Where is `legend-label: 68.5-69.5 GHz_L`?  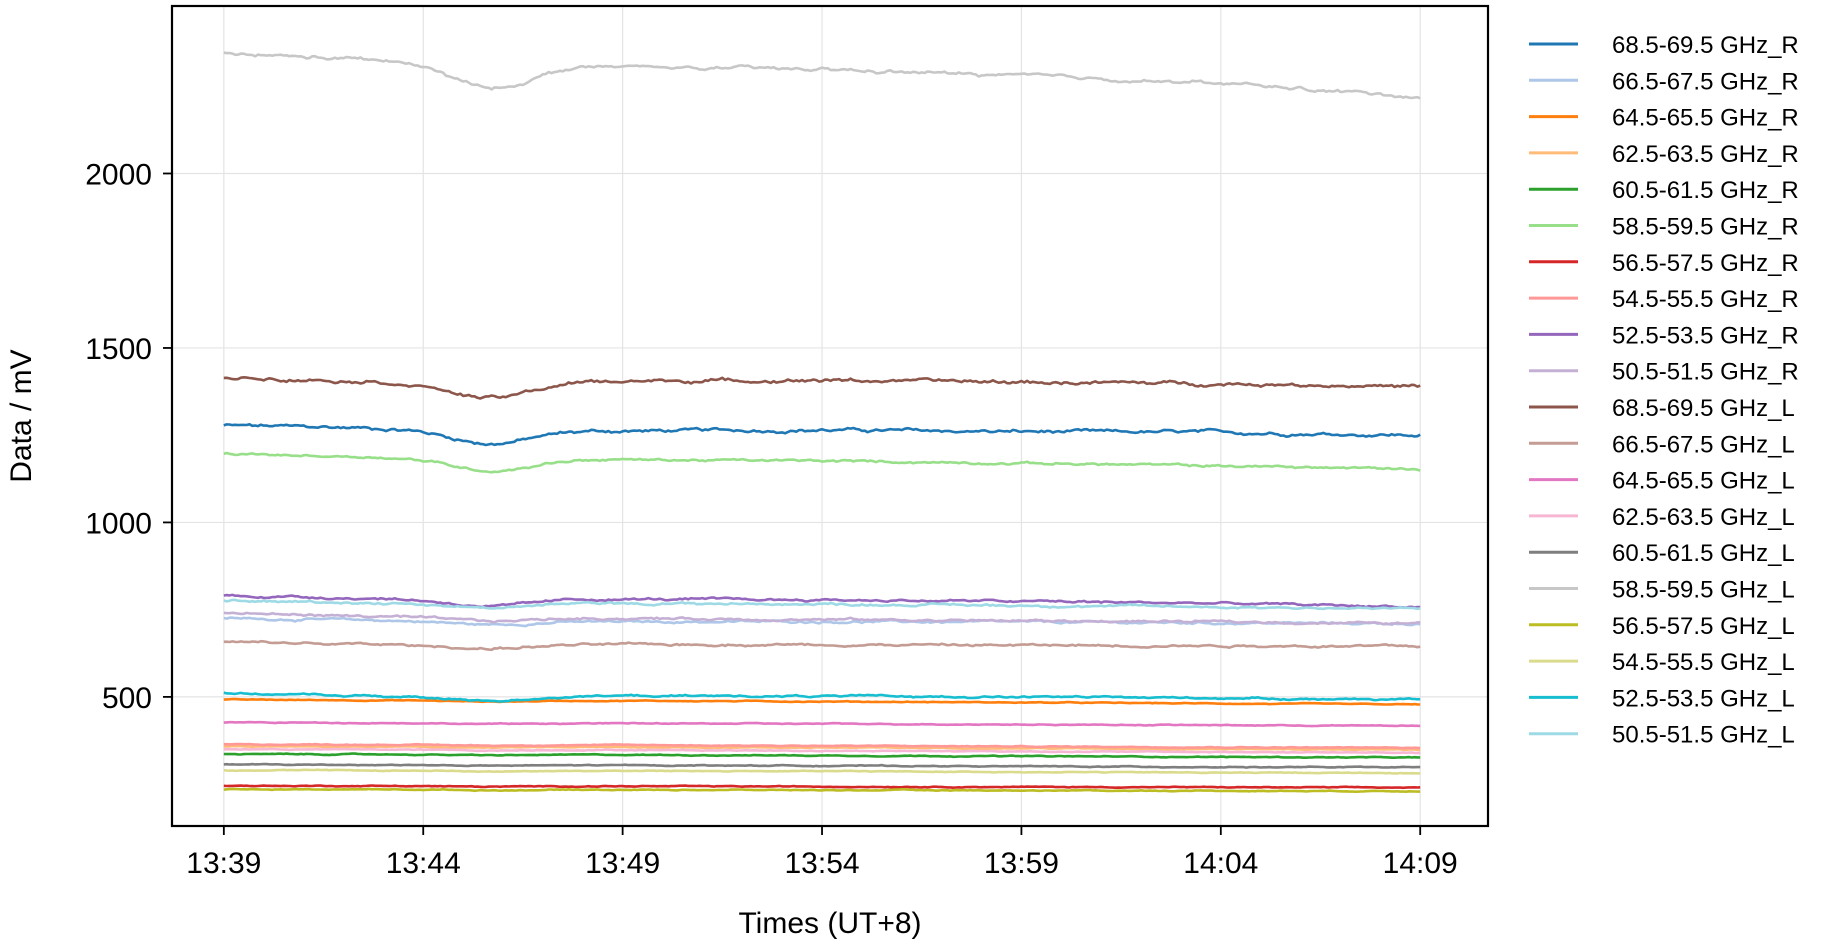 legend-label: 68.5-69.5 GHz_L is located at coordinates (1703, 408).